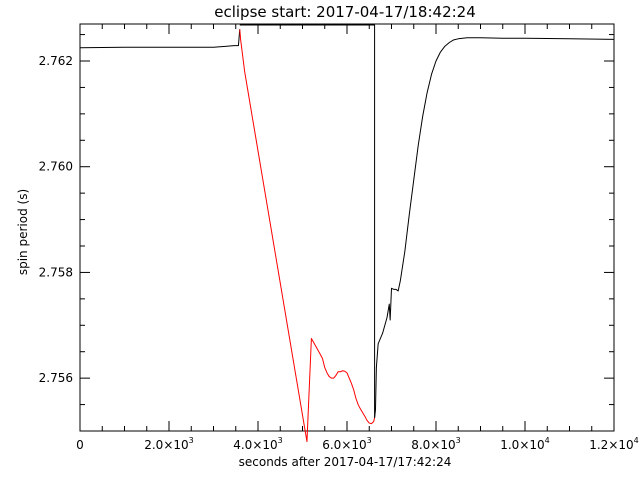 This screenshot has height=480, width=640. I want to click on chart-title: eclipse start: 2017-04-17/18:42:24, so click(345, 12).